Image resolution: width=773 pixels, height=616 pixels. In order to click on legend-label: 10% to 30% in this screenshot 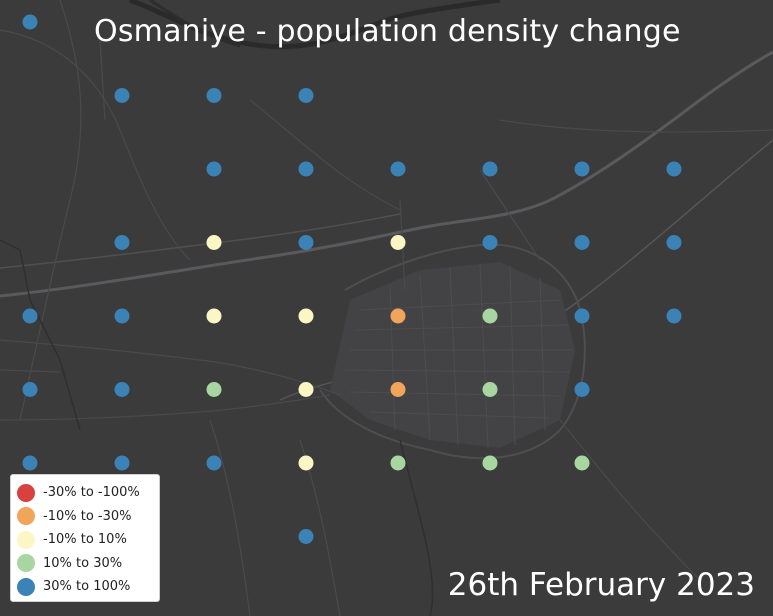, I will do `click(83, 563)`.